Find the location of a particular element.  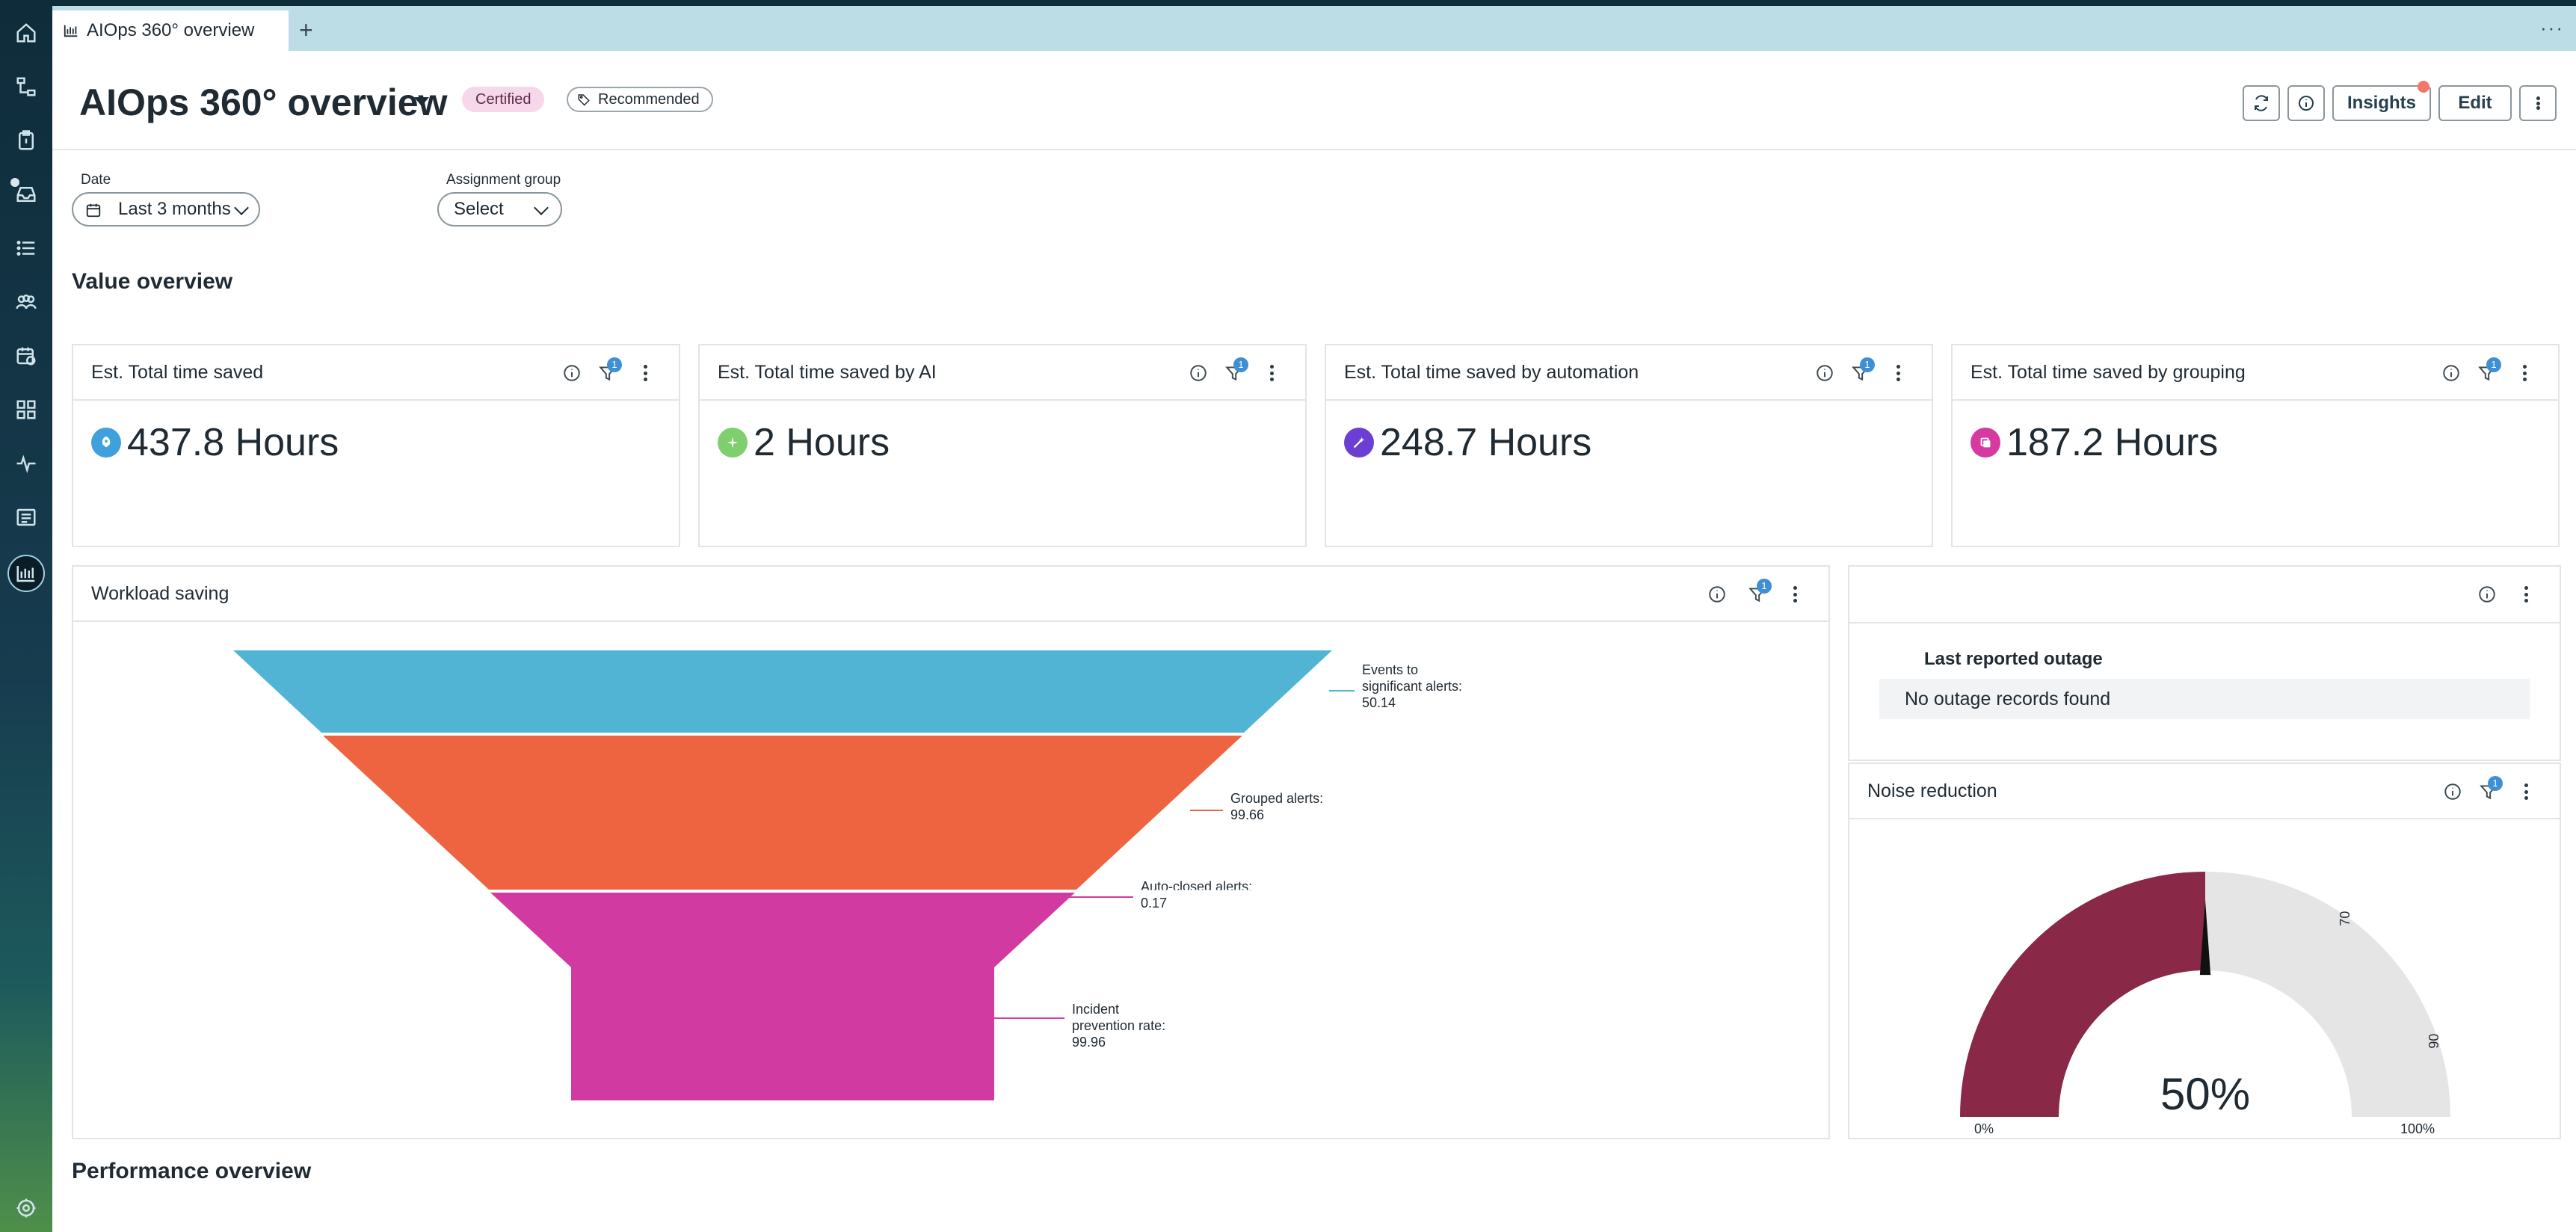

card-header is located at coordinates (2204, 594).